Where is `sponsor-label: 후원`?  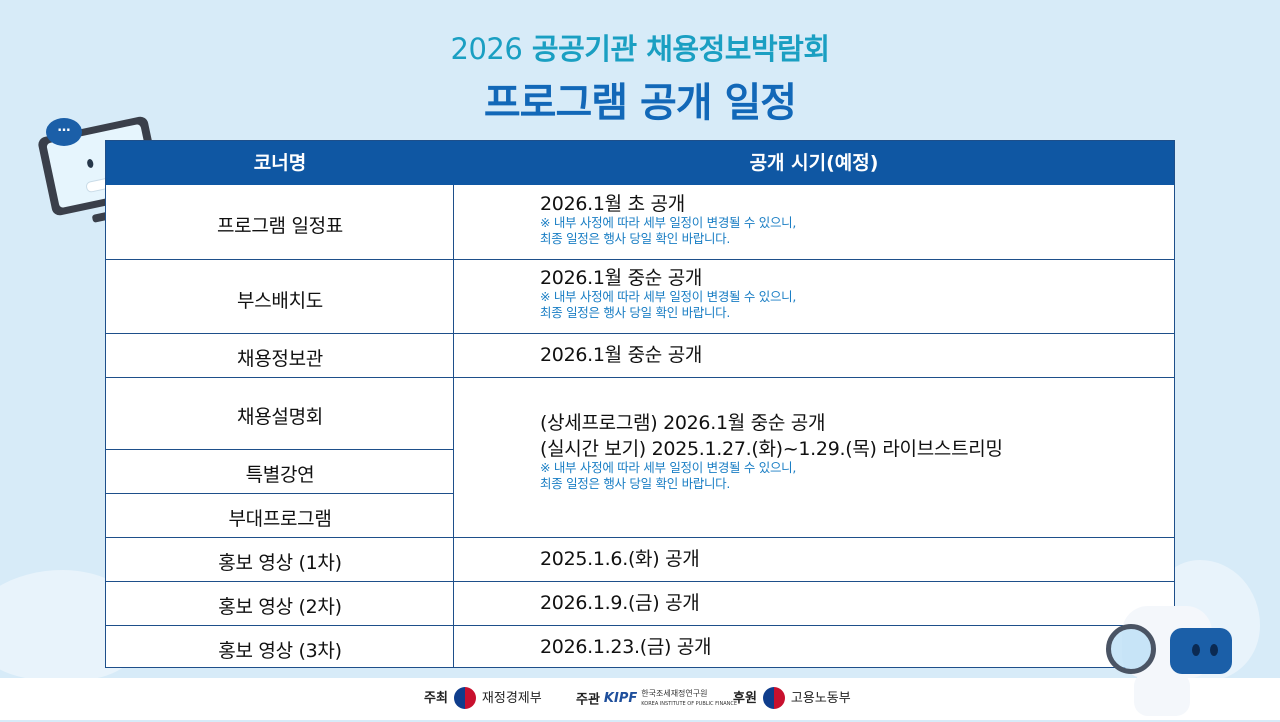 sponsor-label: 후원 is located at coordinates (745, 698).